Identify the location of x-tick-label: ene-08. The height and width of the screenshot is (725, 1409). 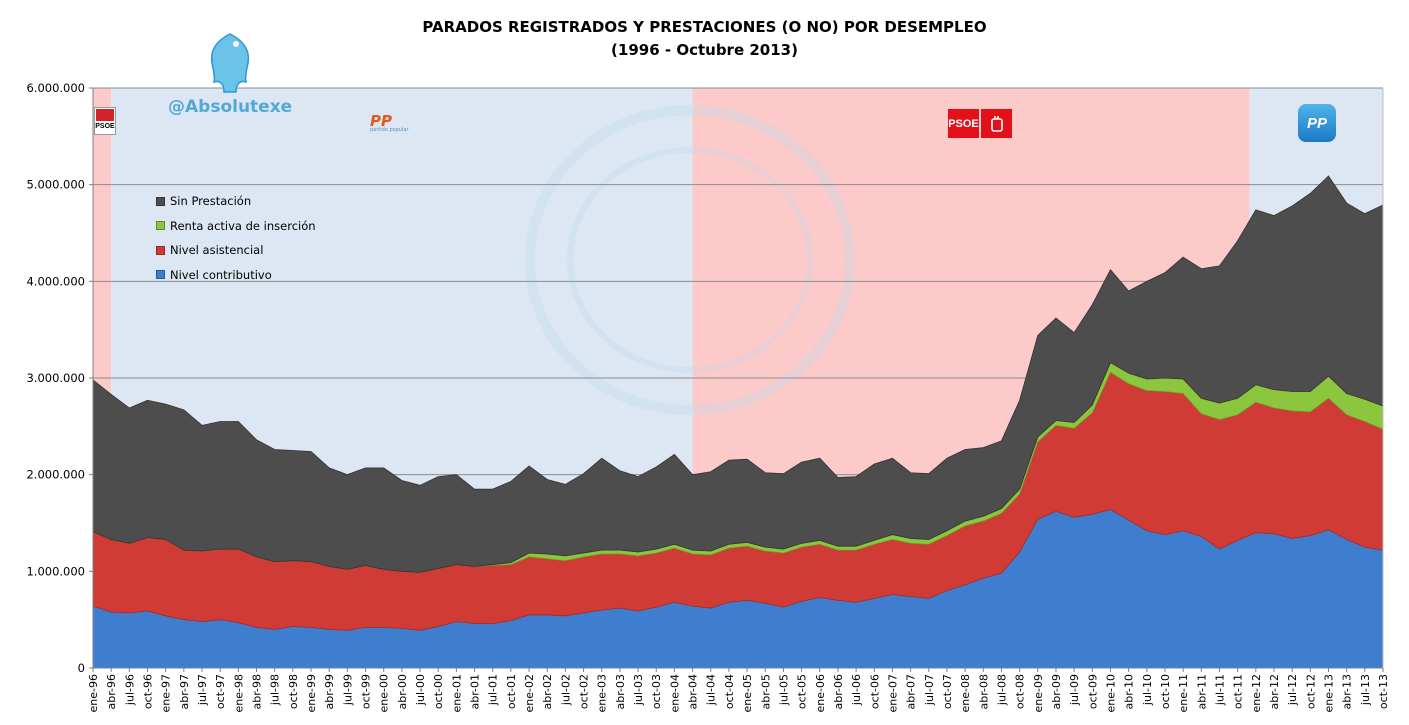
(965, 693).